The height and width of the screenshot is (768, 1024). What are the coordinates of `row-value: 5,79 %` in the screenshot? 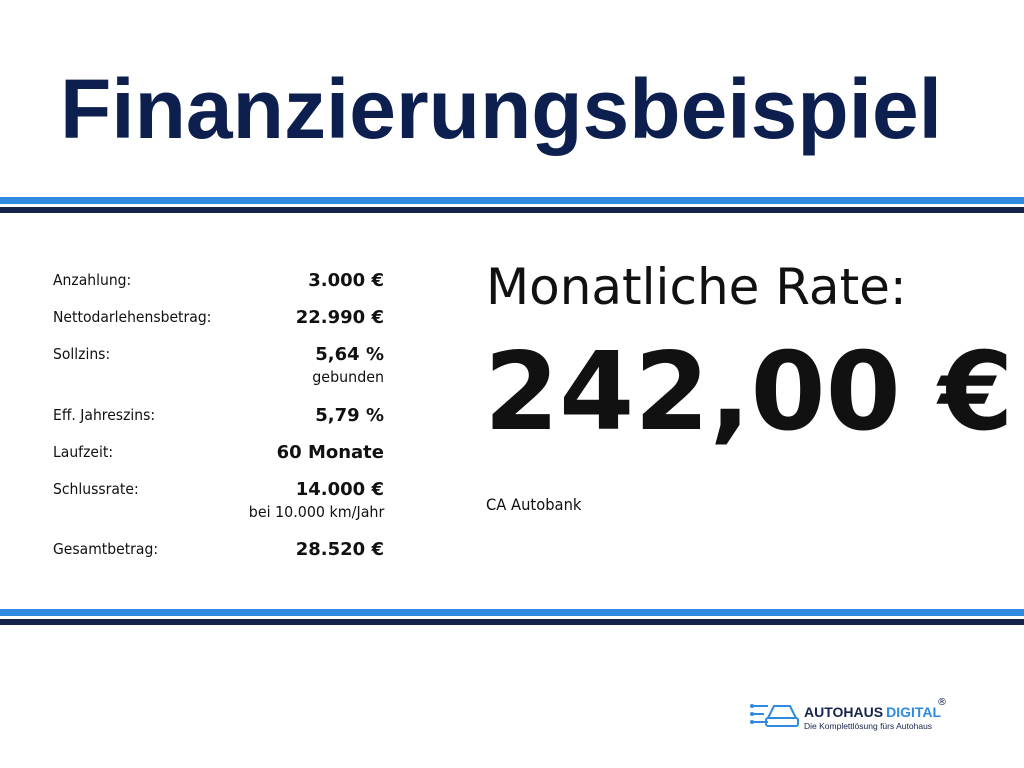 It's located at (349, 415).